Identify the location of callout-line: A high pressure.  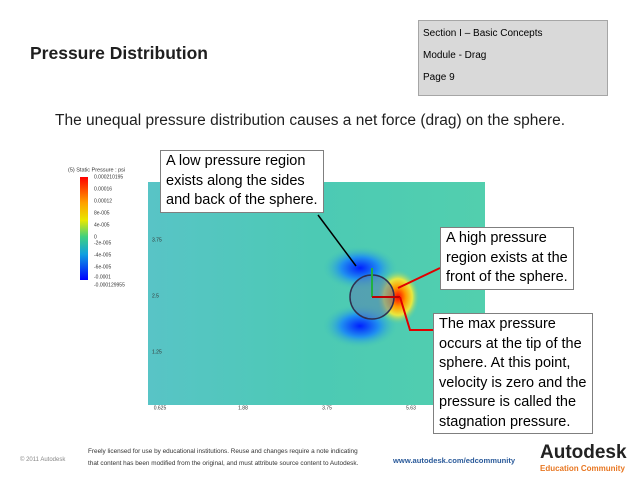
(496, 238).